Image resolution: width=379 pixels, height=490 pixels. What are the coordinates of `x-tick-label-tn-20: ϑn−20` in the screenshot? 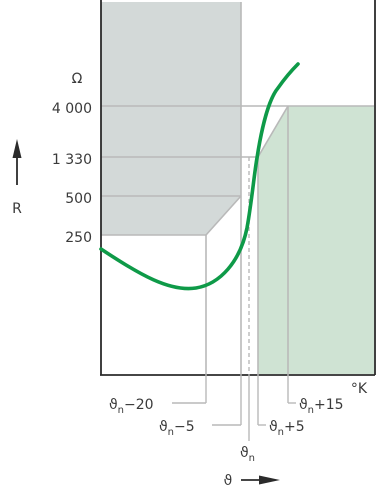 It's located at (131, 406).